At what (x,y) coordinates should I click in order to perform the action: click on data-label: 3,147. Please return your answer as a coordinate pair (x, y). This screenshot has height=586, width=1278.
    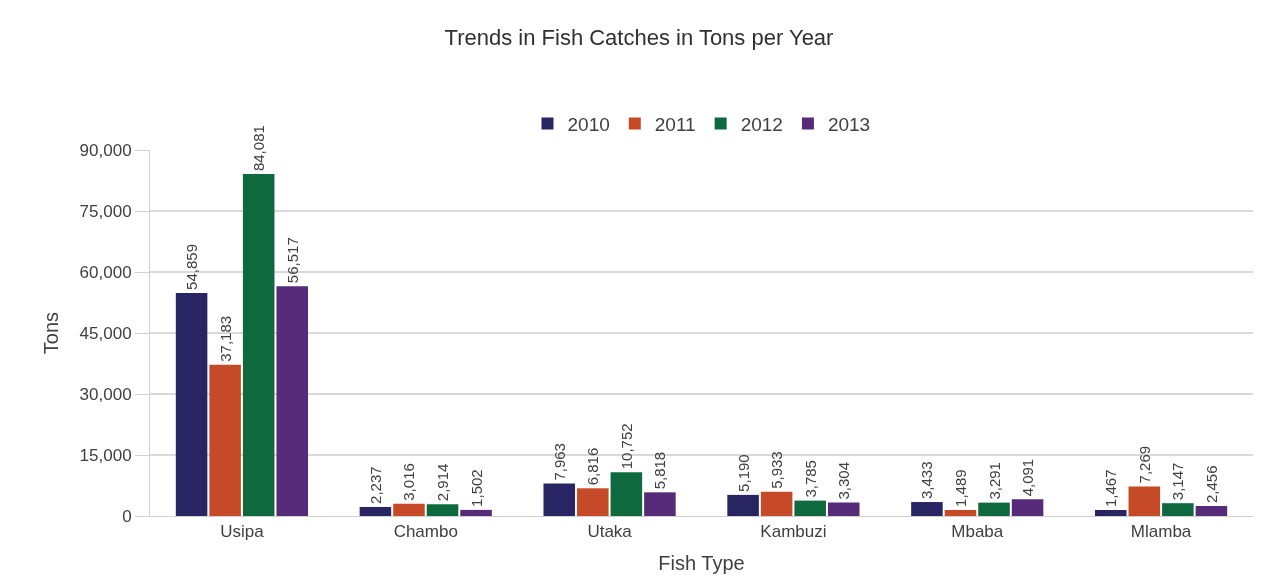
    Looking at the image, I should click on (1178, 481).